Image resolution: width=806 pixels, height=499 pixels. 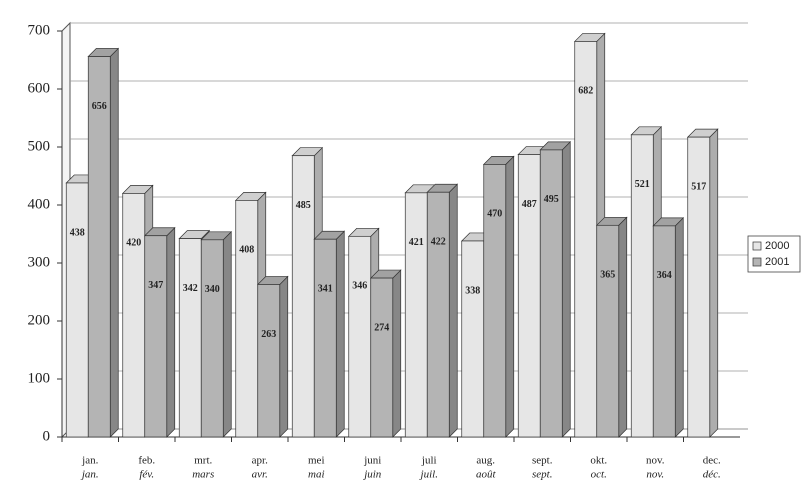 What do you see at coordinates (303, 205) in the screenshot?
I see `value-label: 485` at bounding box center [303, 205].